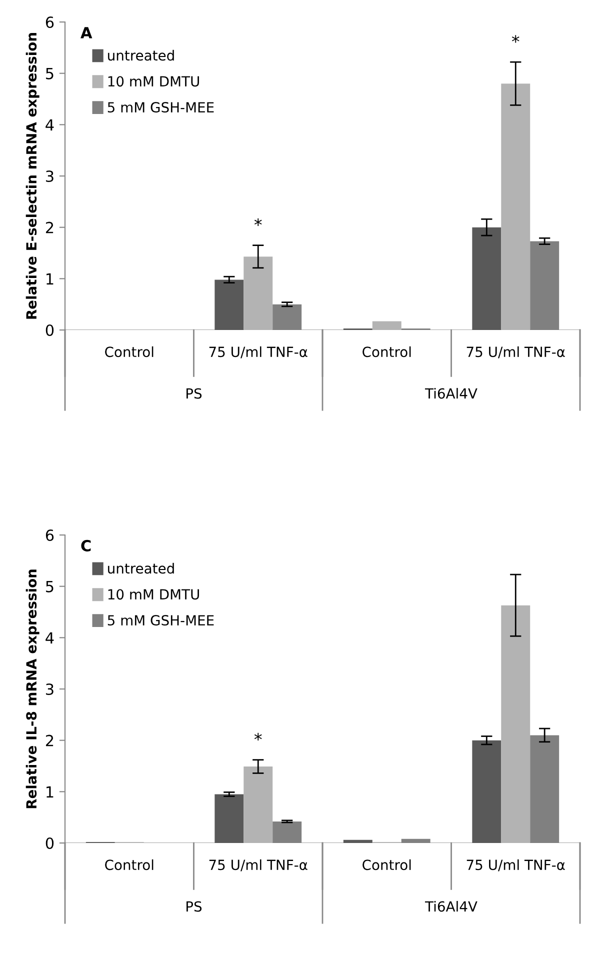  I want to click on y-axis-title: Relative IL-8 mRNA expression, so click(33, 689).